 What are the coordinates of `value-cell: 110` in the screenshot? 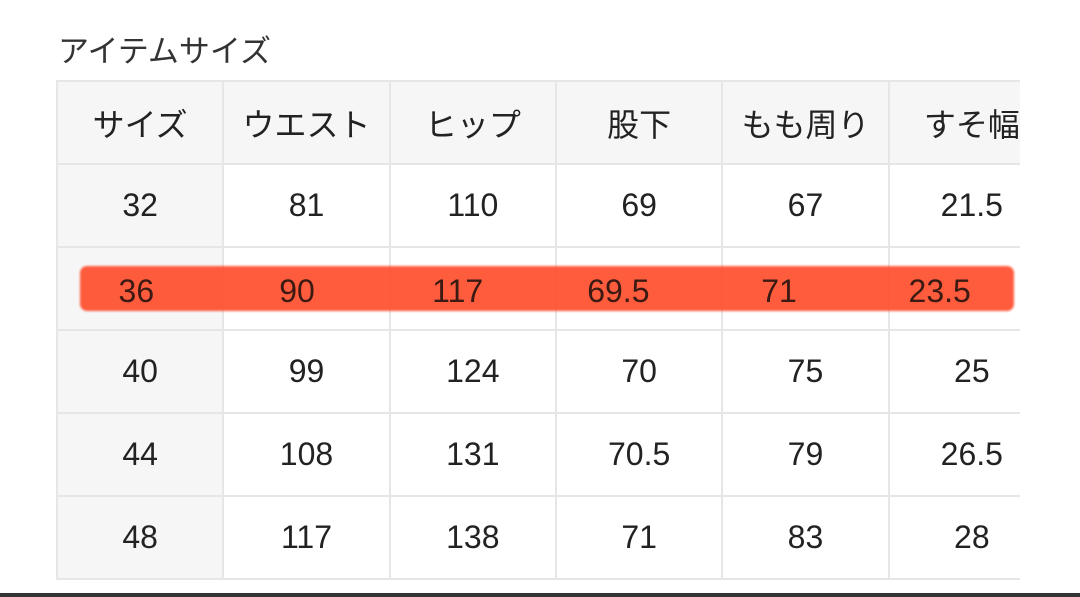 It's located at (472, 205).